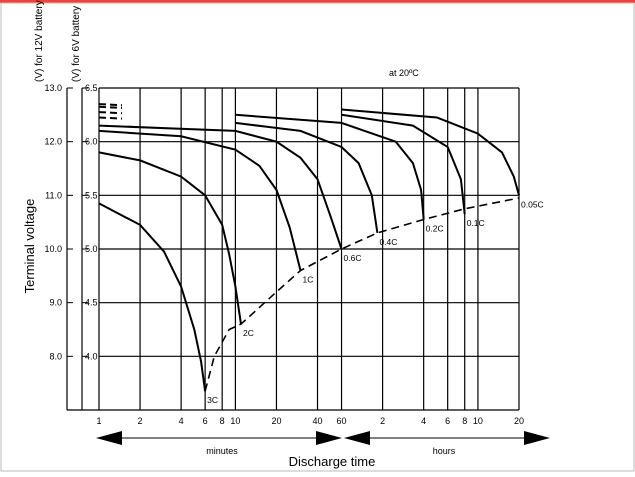 The width and height of the screenshot is (635, 477). Describe the element at coordinates (39, 41) in the screenshot. I see `y-unit-12v: (V) for 12V battery` at that location.